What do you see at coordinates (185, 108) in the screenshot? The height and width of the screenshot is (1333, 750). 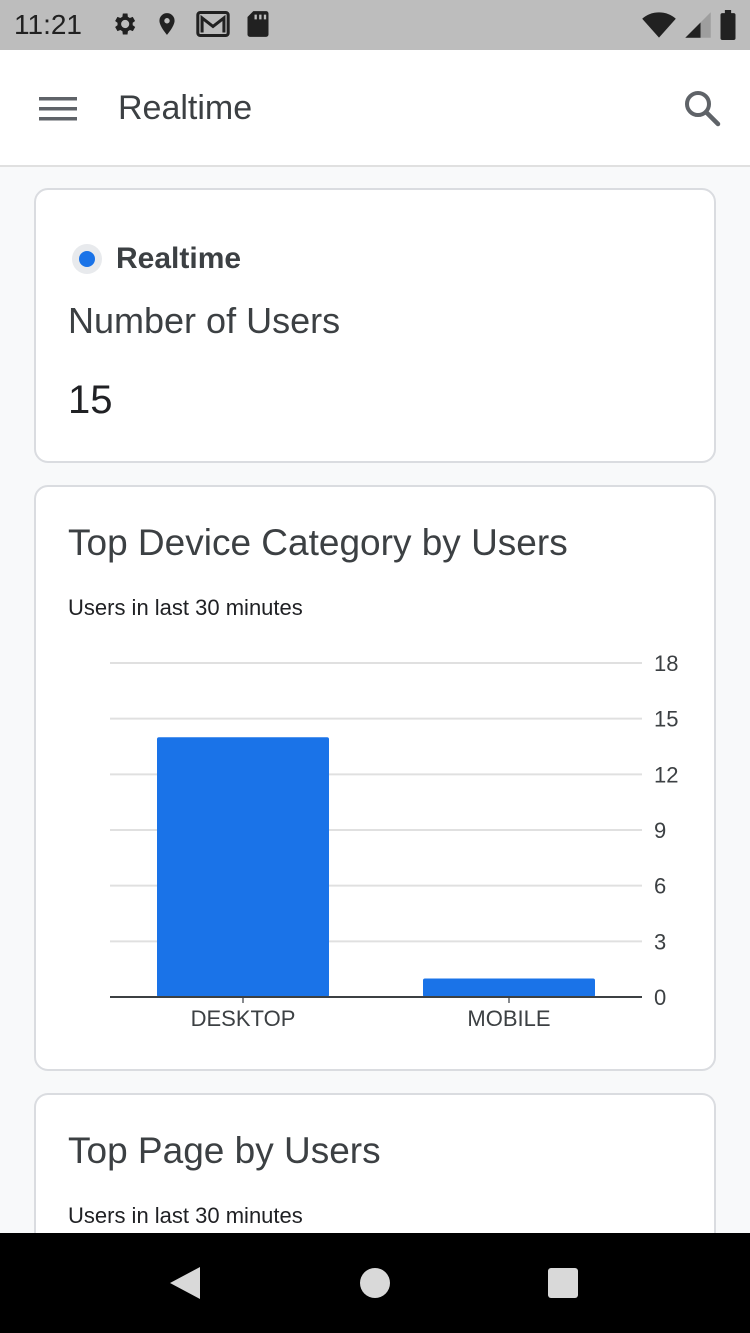 I see `app-title: Realtime` at bounding box center [185, 108].